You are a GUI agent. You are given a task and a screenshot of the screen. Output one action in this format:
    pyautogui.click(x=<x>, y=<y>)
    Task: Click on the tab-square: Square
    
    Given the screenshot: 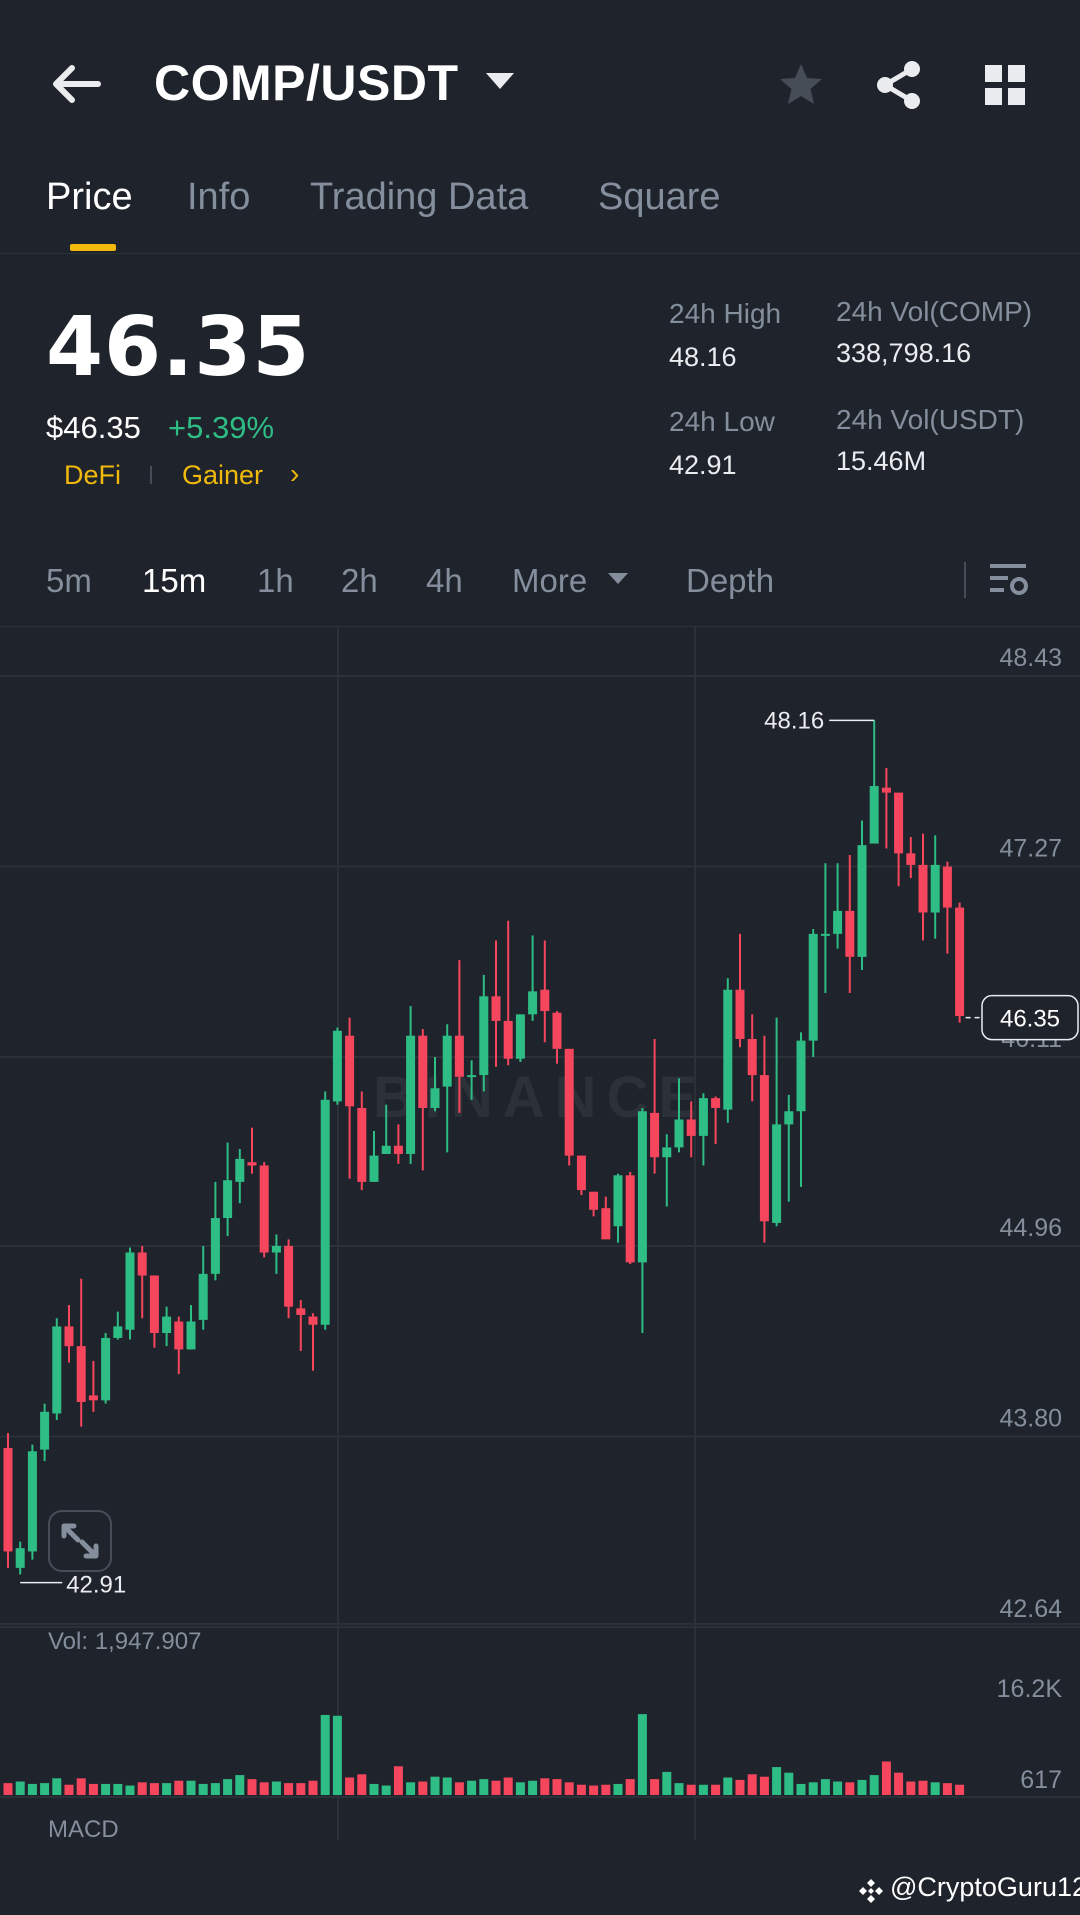 What is the action you would take?
    pyautogui.click(x=659, y=197)
    